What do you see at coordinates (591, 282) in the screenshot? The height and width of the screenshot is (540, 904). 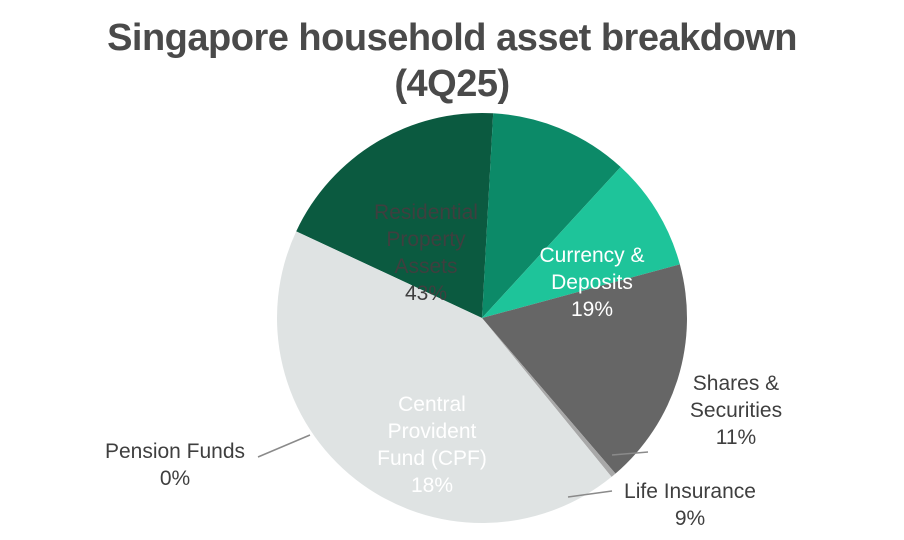 I see `slice-label-currency-deposits: Currency & Deposits 19%` at bounding box center [591, 282].